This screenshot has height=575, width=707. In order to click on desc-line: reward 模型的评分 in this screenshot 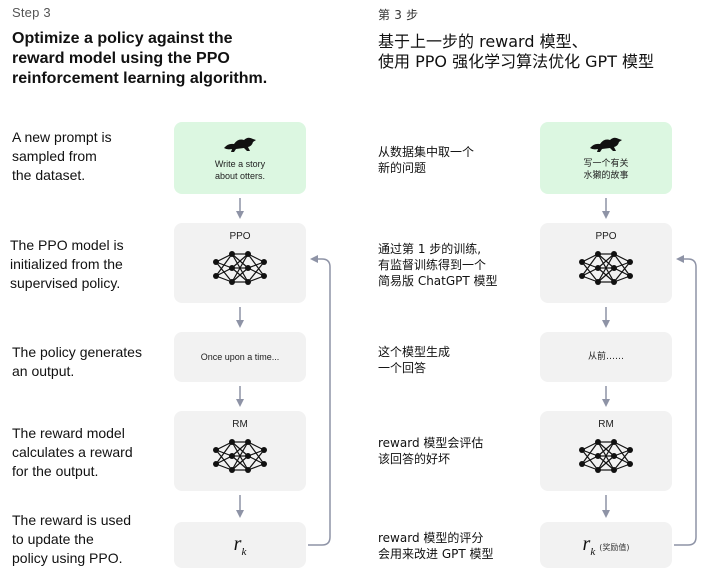, I will do `click(431, 538)`.